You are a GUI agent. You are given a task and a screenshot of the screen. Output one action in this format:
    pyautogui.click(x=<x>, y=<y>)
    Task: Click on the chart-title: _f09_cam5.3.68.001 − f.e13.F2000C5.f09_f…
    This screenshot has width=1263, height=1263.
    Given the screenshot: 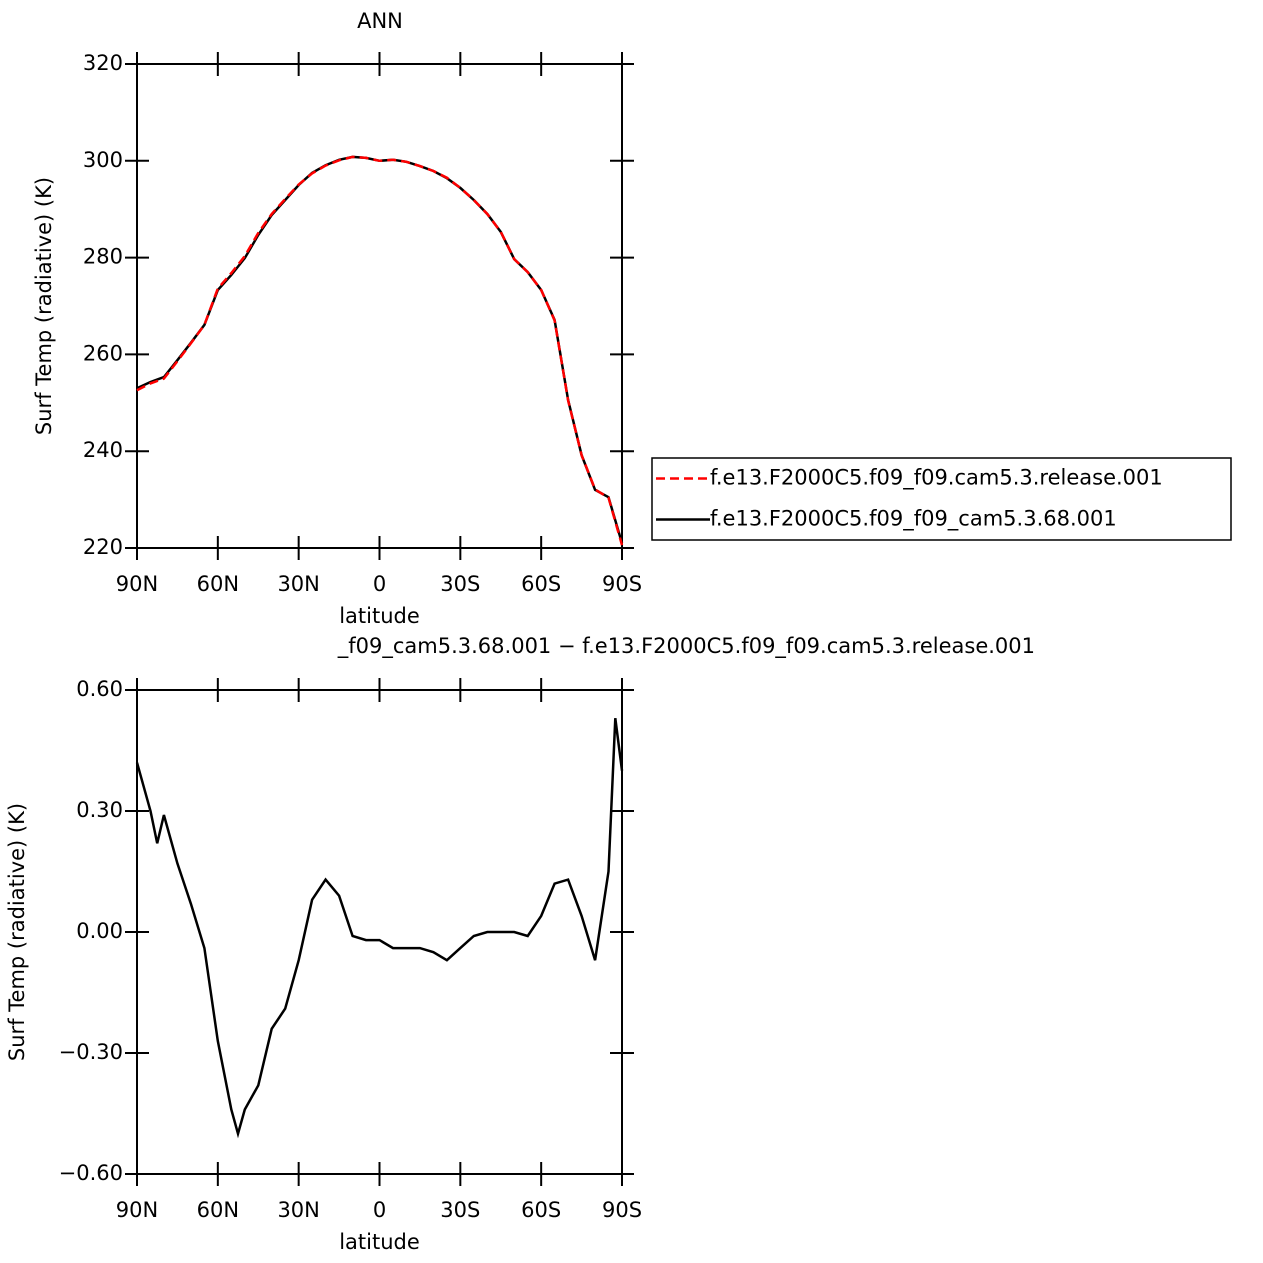 What is the action you would take?
    pyautogui.click(x=686, y=646)
    